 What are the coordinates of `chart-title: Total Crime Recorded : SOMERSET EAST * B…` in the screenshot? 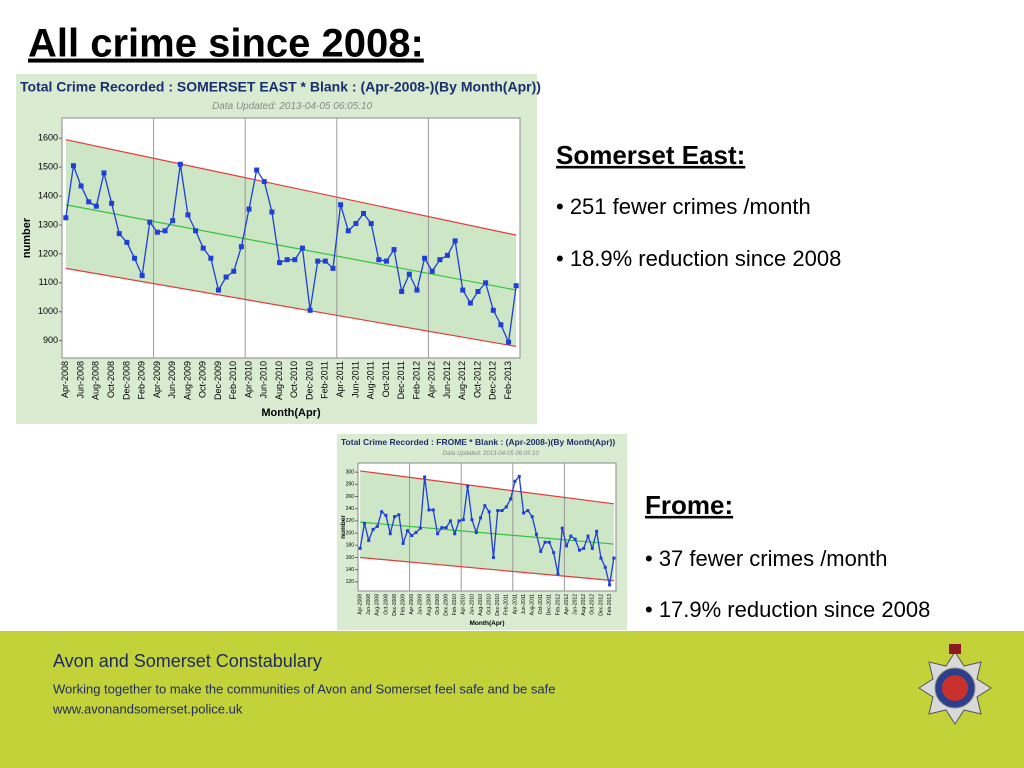 It's located at (280, 87).